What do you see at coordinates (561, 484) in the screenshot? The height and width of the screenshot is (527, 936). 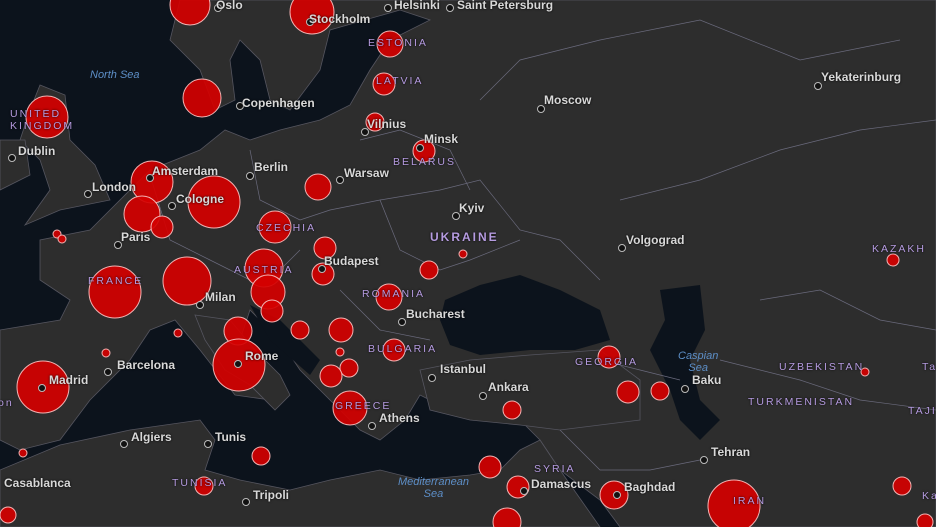 I see `city-label: Damascus` at bounding box center [561, 484].